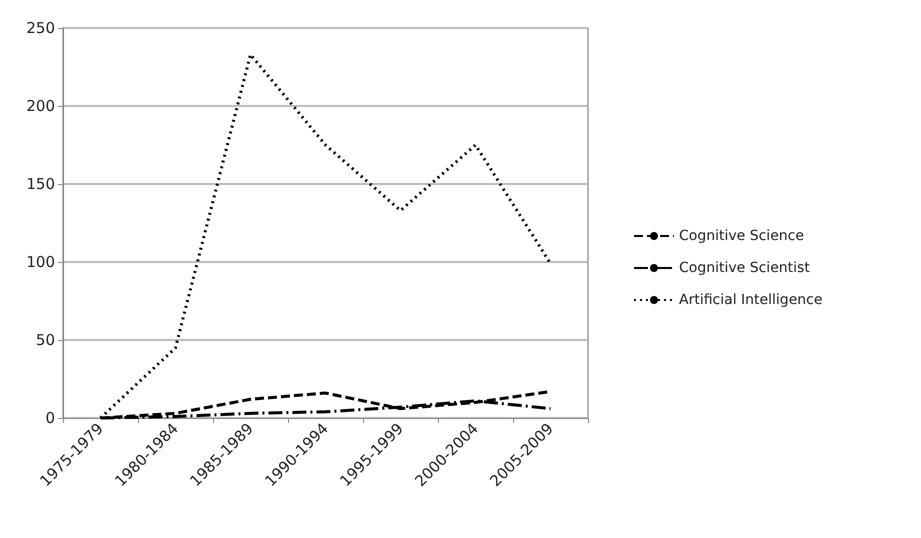 The height and width of the screenshot is (538, 921). I want to click on legend-label: Artificial Intelligence, so click(750, 300).